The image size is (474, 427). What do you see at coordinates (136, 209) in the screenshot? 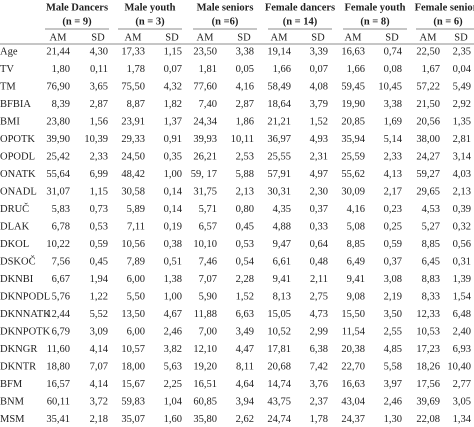
I see `cell: 5,89` at bounding box center [136, 209].